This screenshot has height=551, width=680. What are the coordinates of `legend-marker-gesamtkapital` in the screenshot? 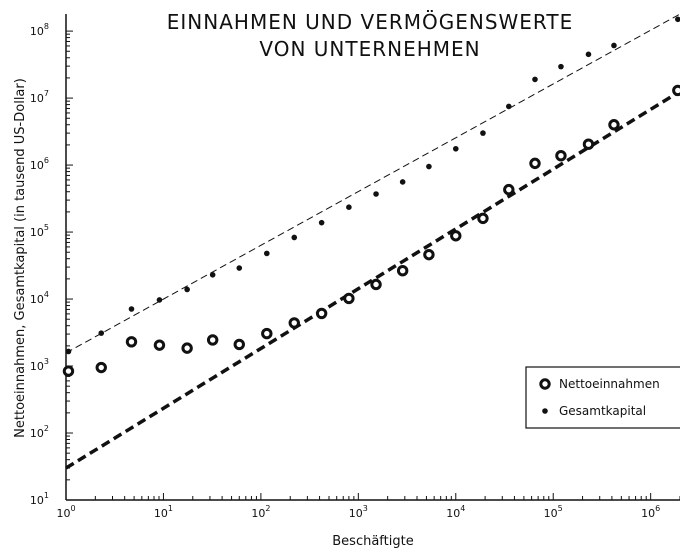 It's located at (545, 411).